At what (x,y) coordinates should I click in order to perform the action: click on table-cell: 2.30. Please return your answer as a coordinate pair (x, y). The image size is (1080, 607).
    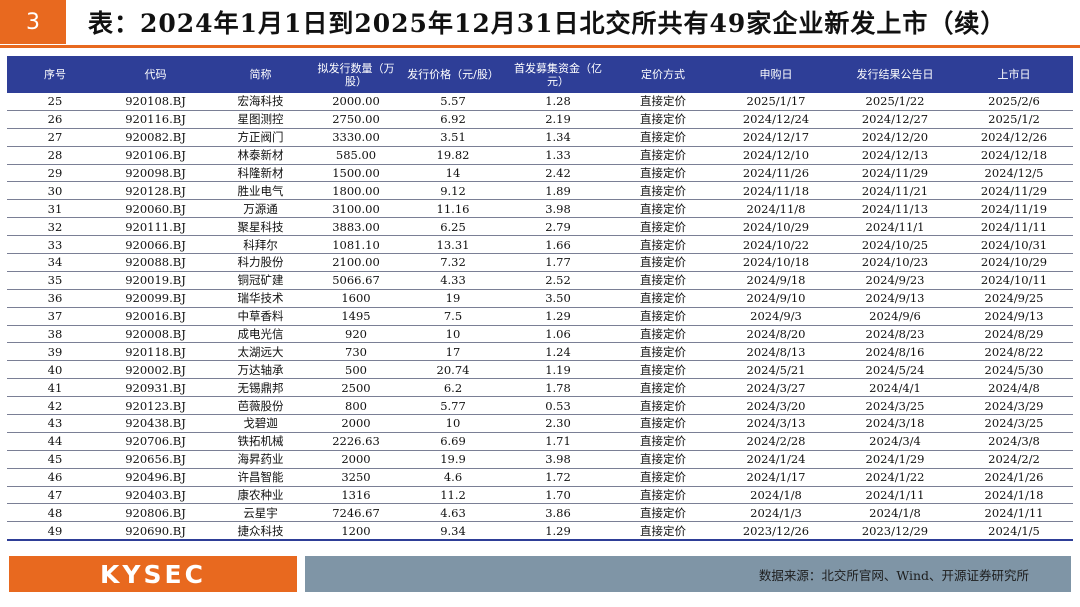
    Looking at the image, I should click on (558, 423).